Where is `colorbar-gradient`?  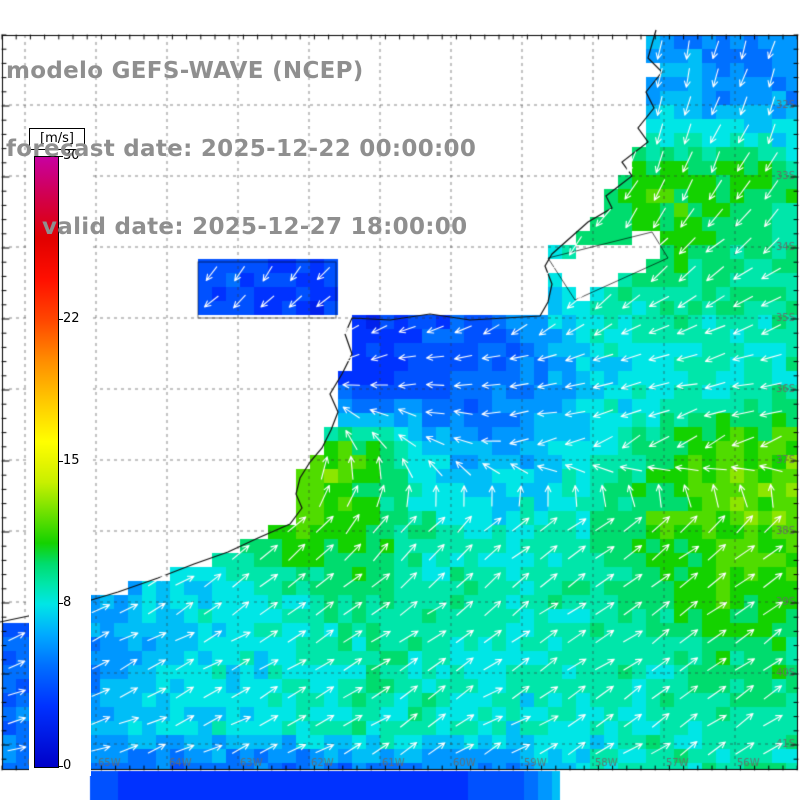 colorbar-gradient is located at coordinates (46, 462).